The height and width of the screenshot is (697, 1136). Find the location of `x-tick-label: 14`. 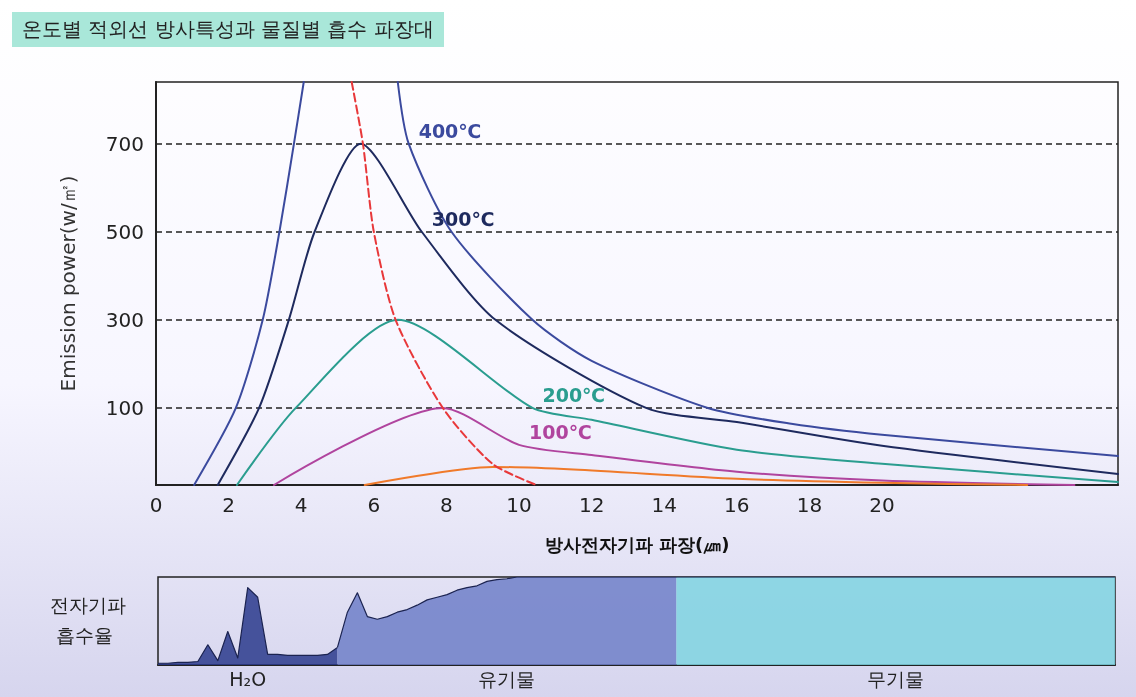

x-tick-label: 14 is located at coordinates (664, 505).